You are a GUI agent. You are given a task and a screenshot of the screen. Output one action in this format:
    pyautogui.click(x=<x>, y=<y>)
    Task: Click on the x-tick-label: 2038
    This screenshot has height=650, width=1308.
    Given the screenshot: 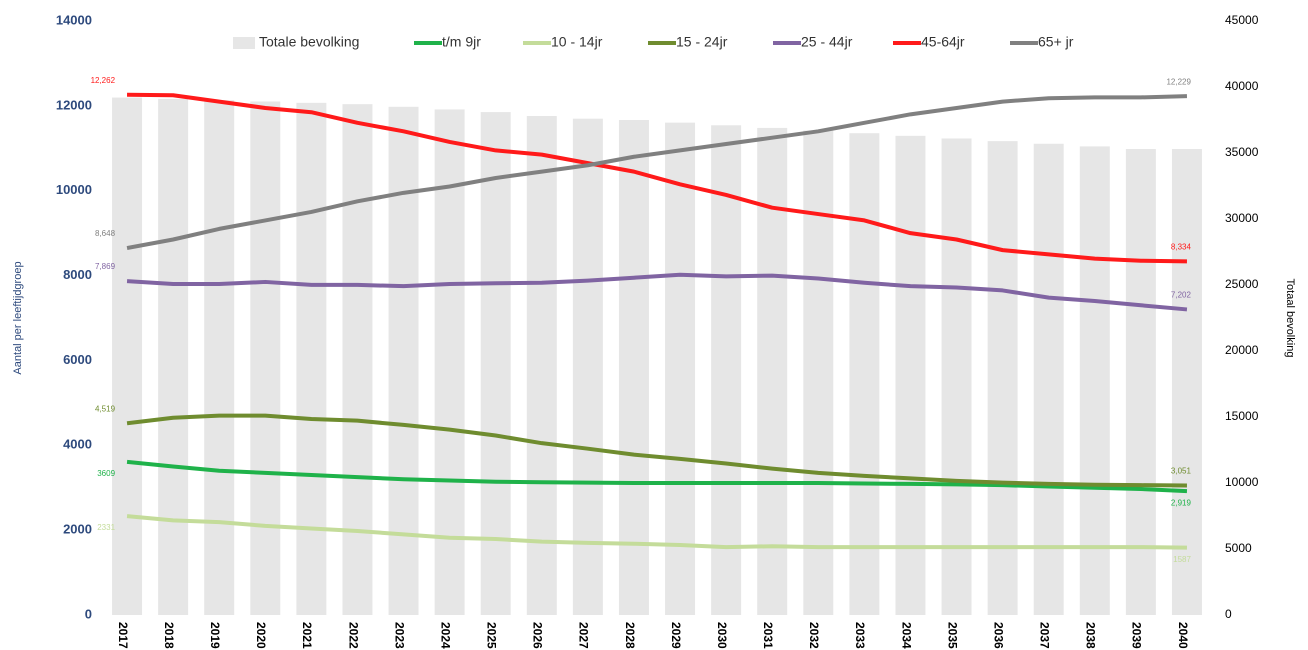 What is the action you would take?
    pyautogui.click(x=1091, y=635)
    